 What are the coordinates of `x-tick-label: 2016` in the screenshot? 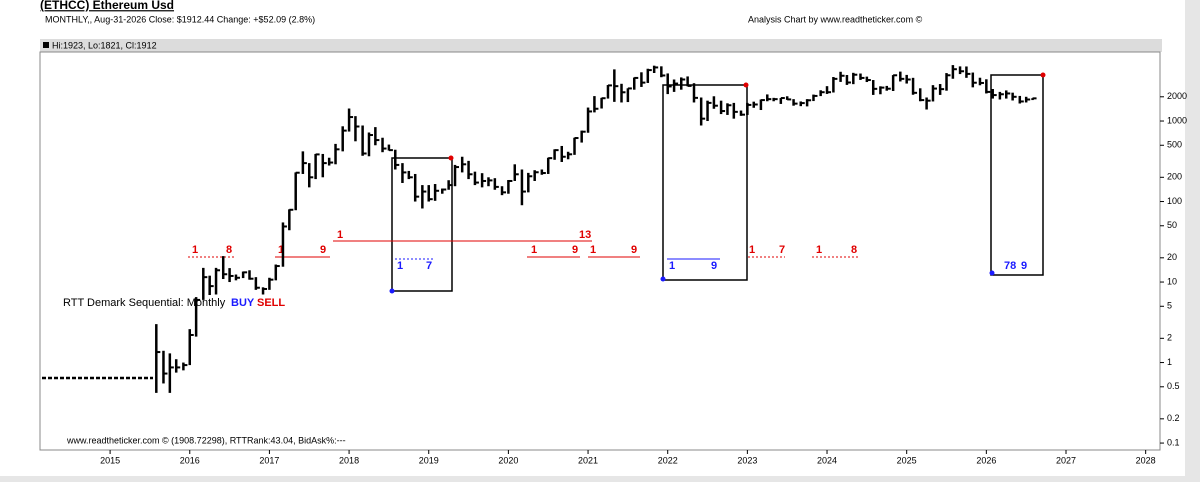 It's located at (190, 460).